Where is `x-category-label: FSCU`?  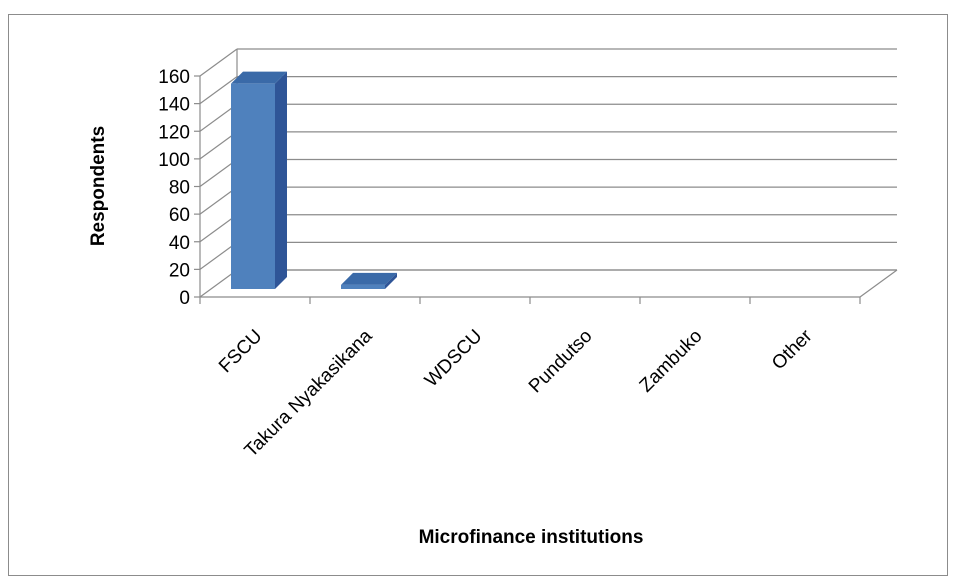
x-category-label: FSCU is located at coordinates (240, 351).